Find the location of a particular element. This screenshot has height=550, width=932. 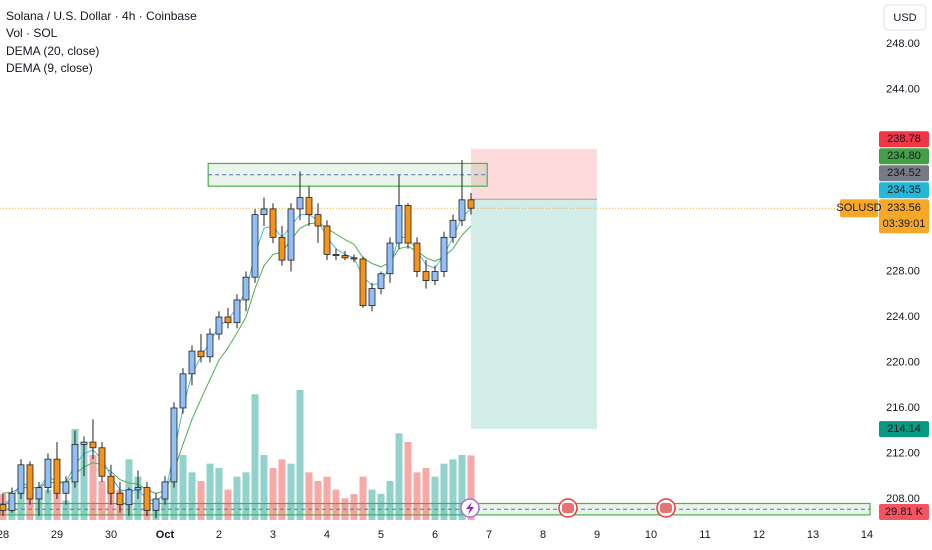

x-tick-label: 3 is located at coordinates (273, 535).